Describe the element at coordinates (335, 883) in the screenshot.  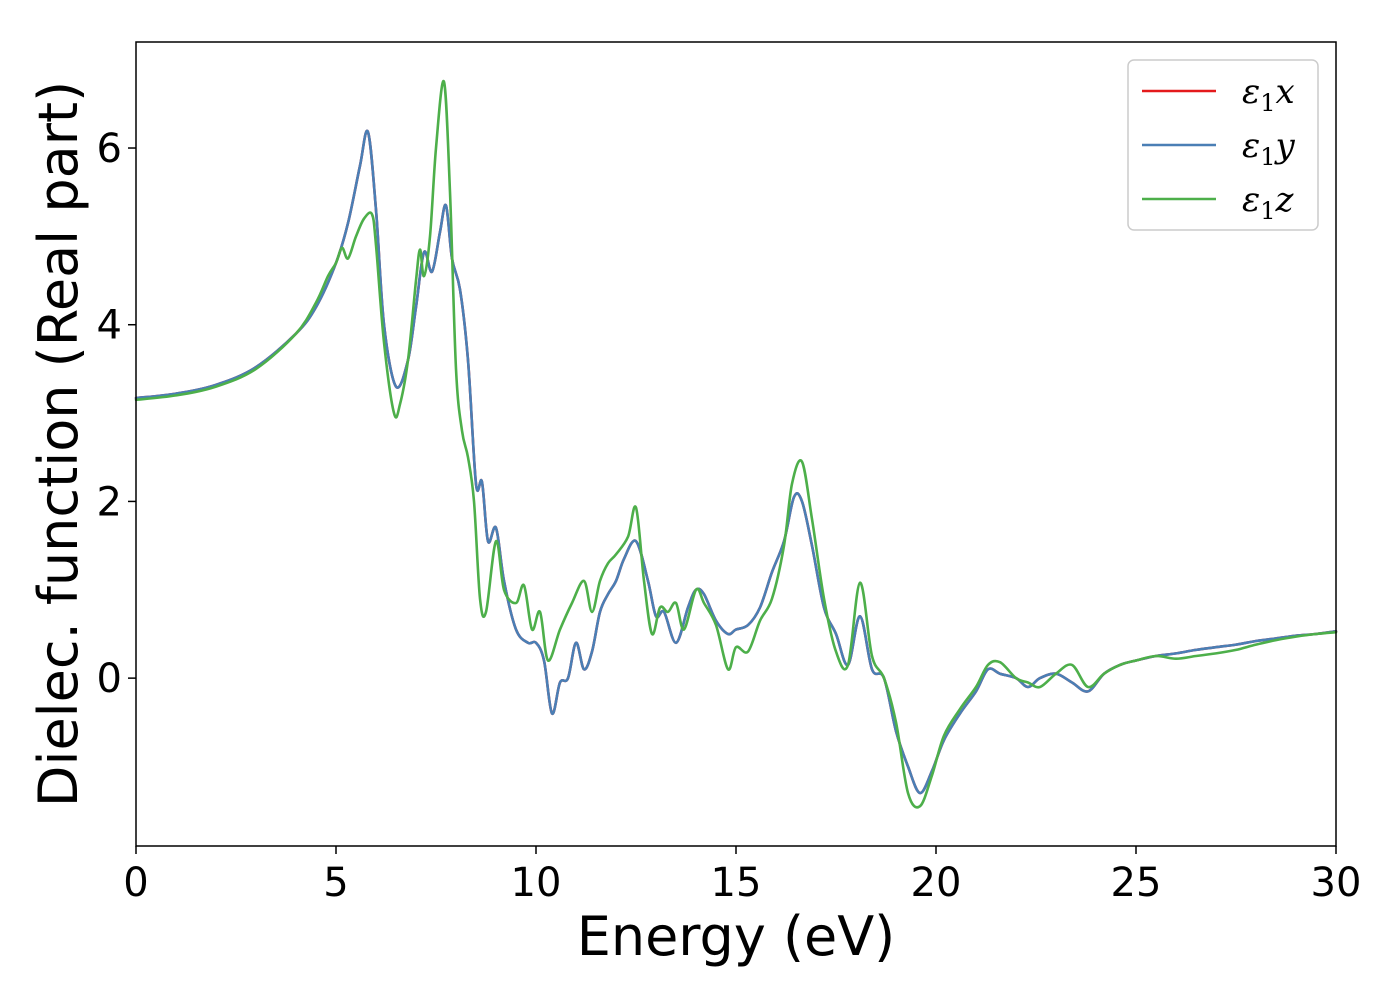
I see `x-tick-label: 5` at that location.